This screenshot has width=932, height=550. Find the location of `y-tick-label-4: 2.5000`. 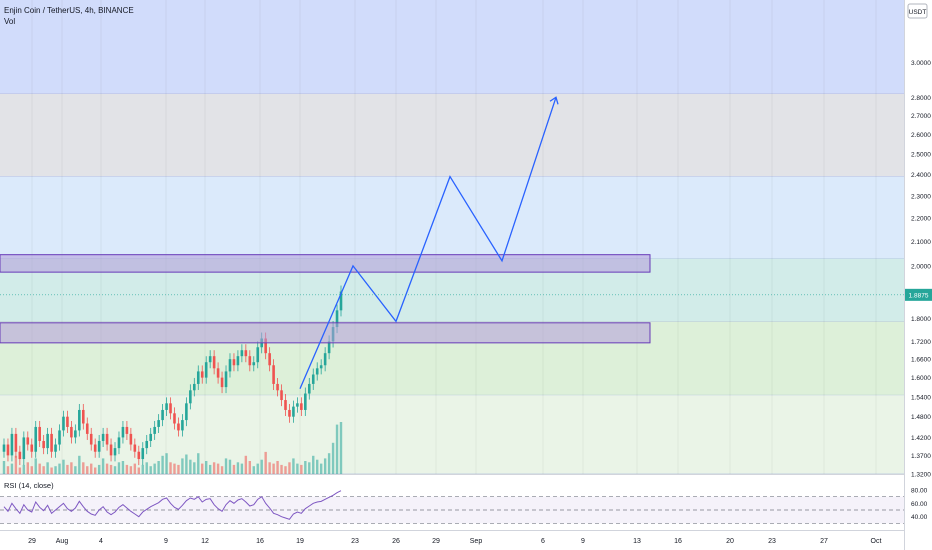

y-tick-label-4: 2.5000 is located at coordinates (921, 155).